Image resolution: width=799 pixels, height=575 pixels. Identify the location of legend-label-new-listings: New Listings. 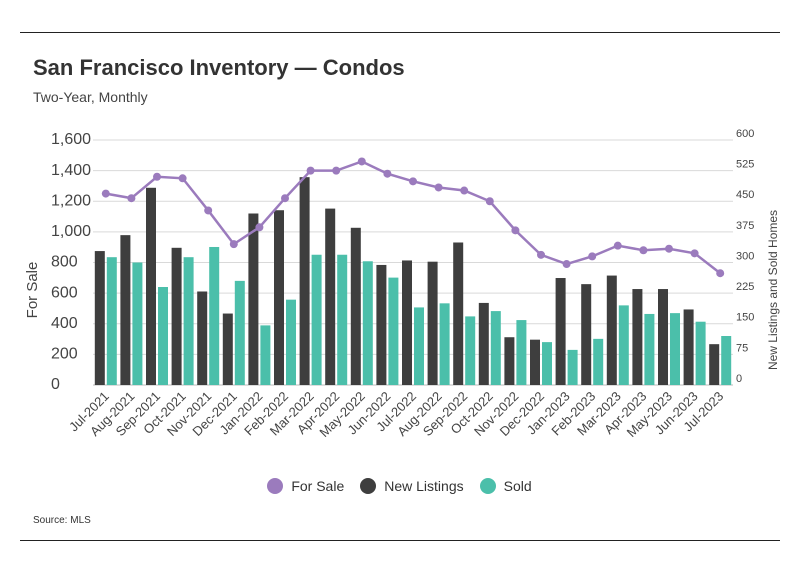
(424, 486).